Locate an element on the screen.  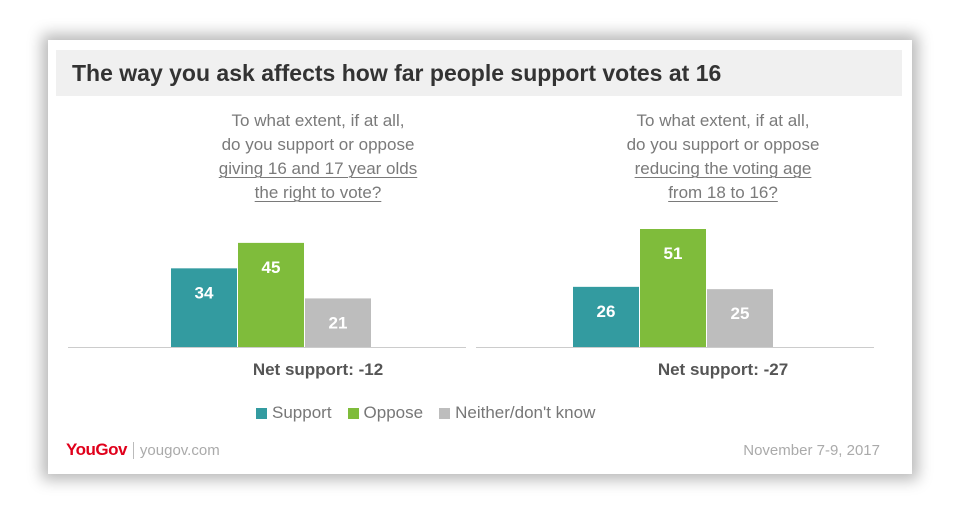
legend-item-support: Support is located at coordinates (294, 413).